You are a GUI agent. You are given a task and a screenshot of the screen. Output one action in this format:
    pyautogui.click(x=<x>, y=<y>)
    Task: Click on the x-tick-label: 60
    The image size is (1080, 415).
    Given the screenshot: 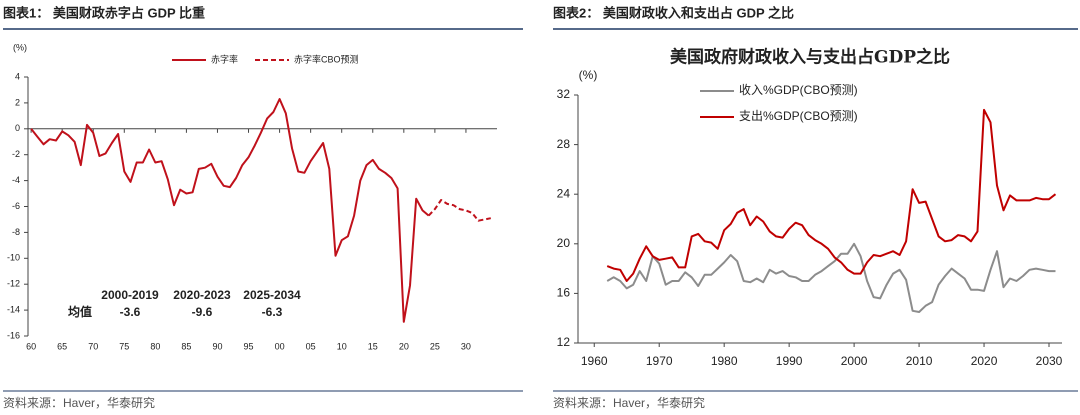 What is the action you would take?
    pyautogui.click(x=31, y=346)
    